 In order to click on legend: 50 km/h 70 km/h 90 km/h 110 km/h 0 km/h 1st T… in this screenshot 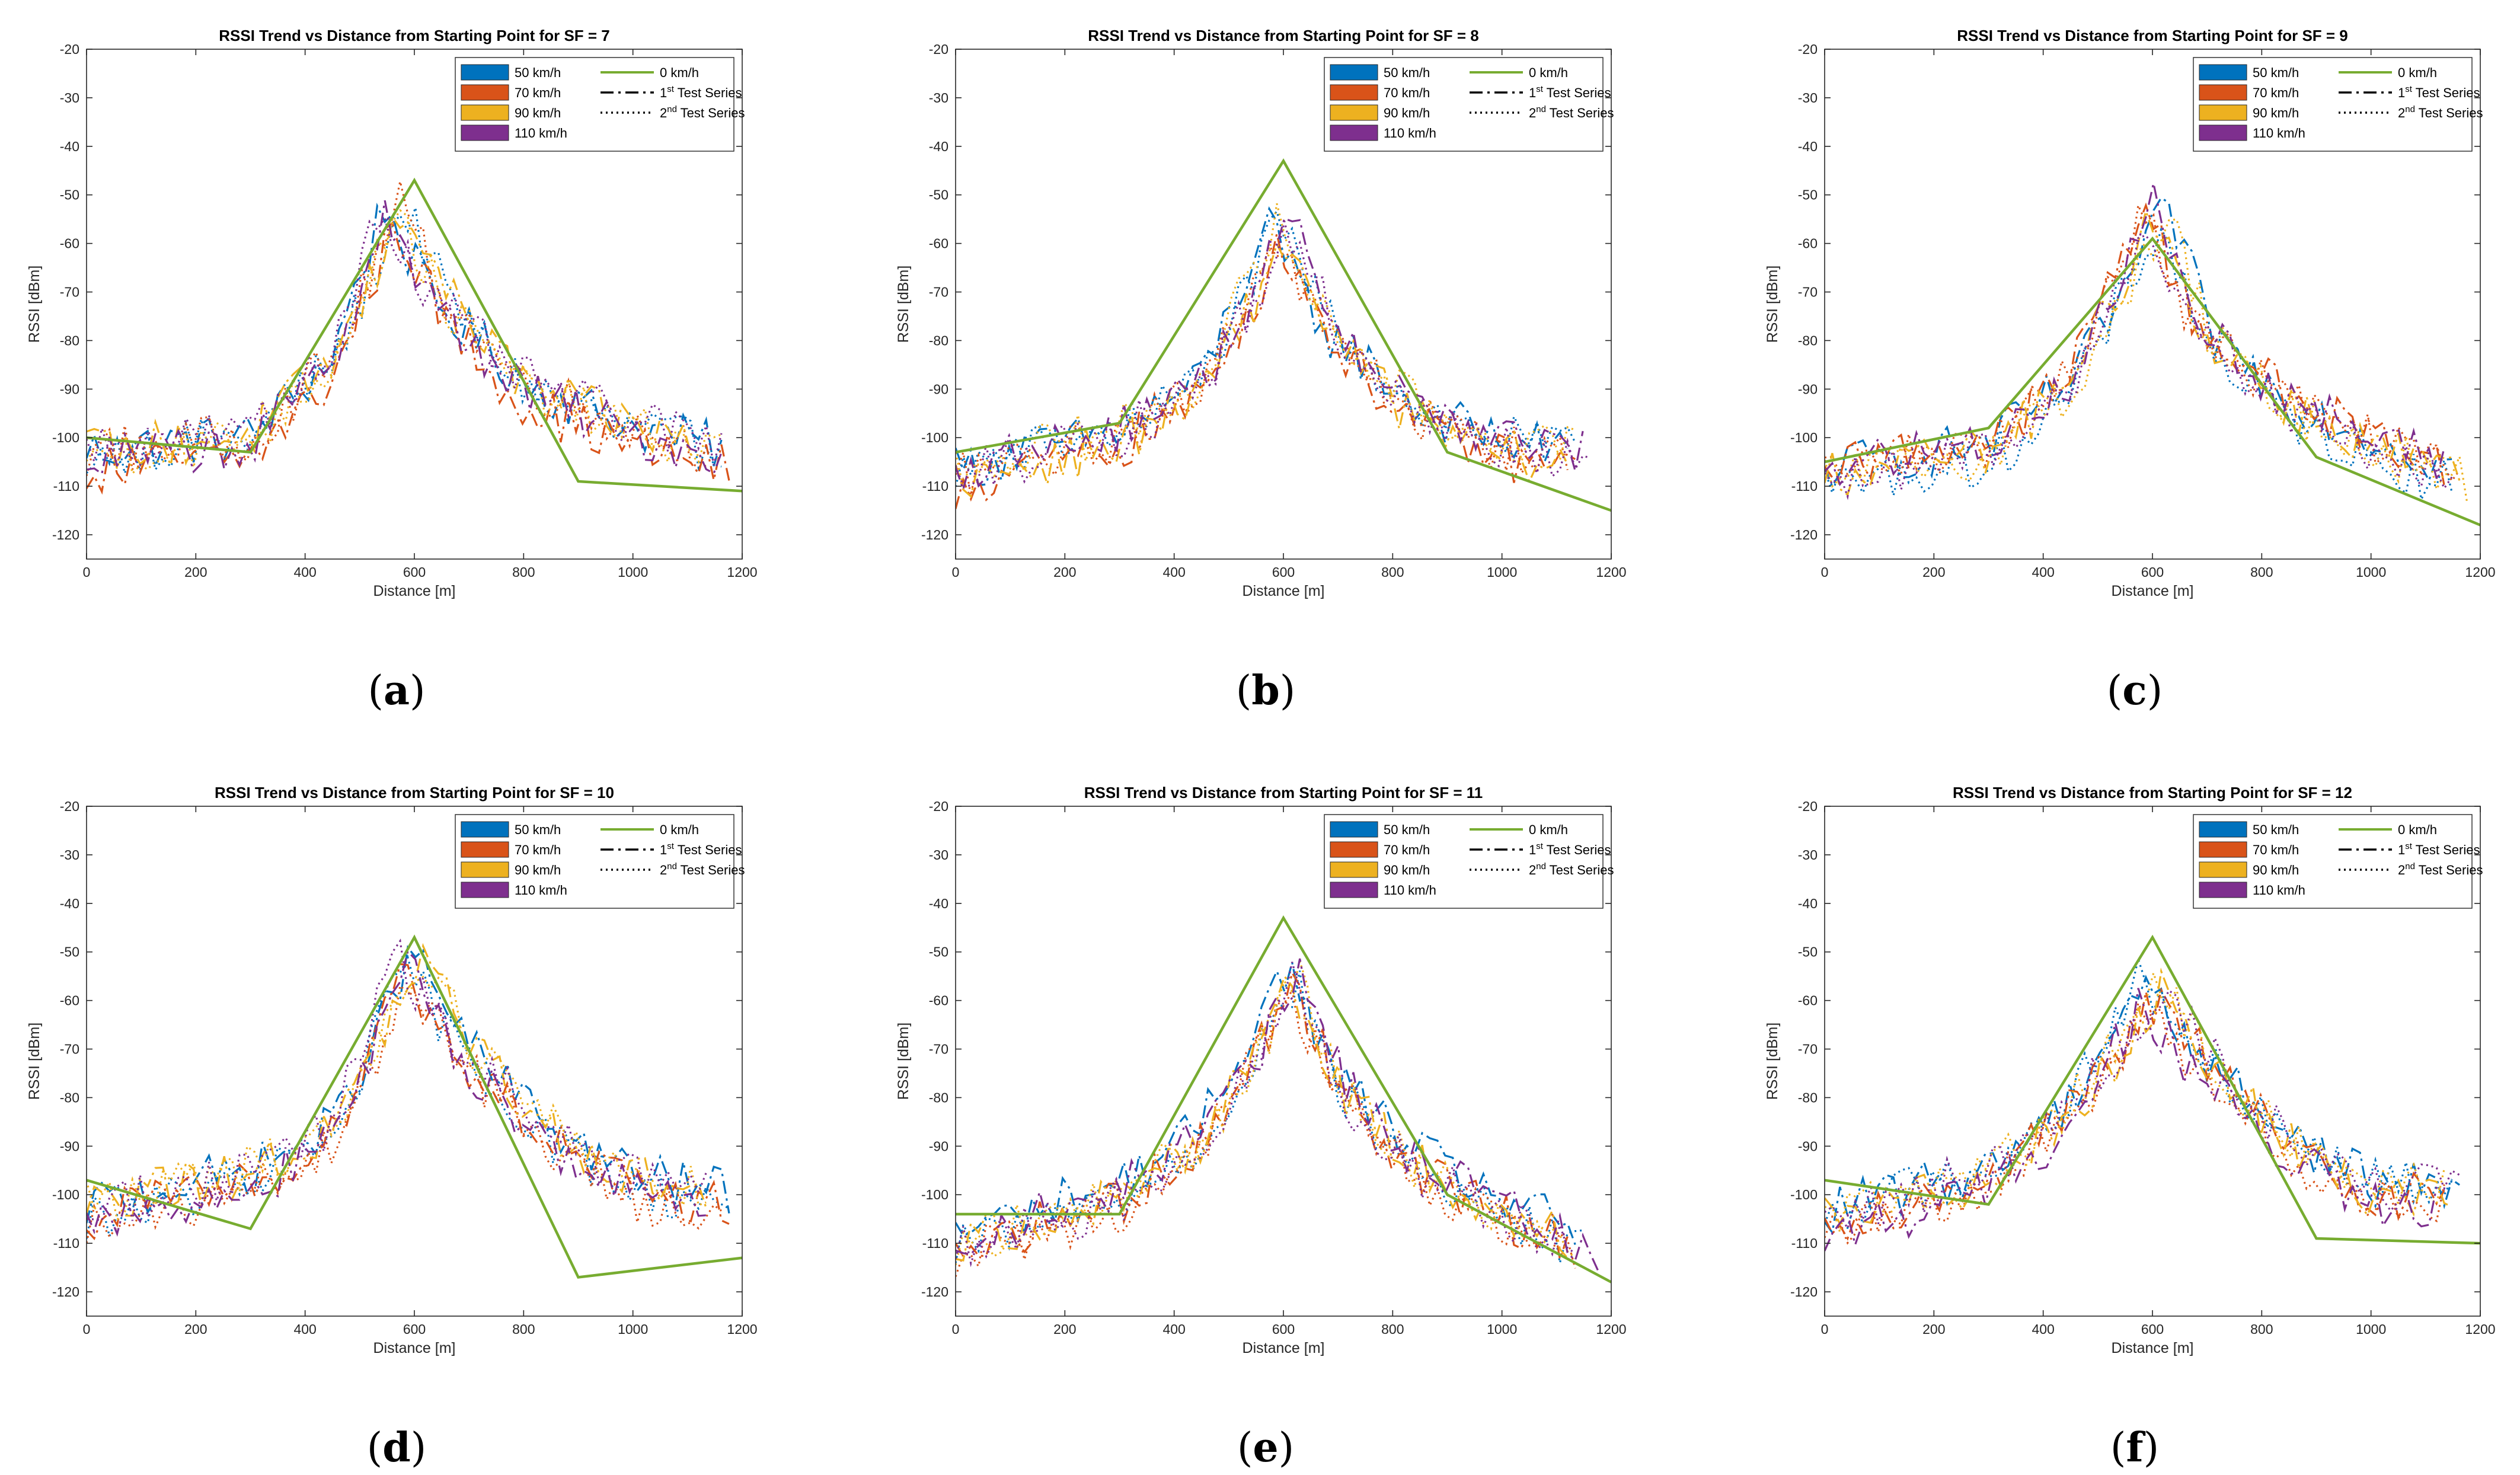, I will do `click(2338, 861)`.